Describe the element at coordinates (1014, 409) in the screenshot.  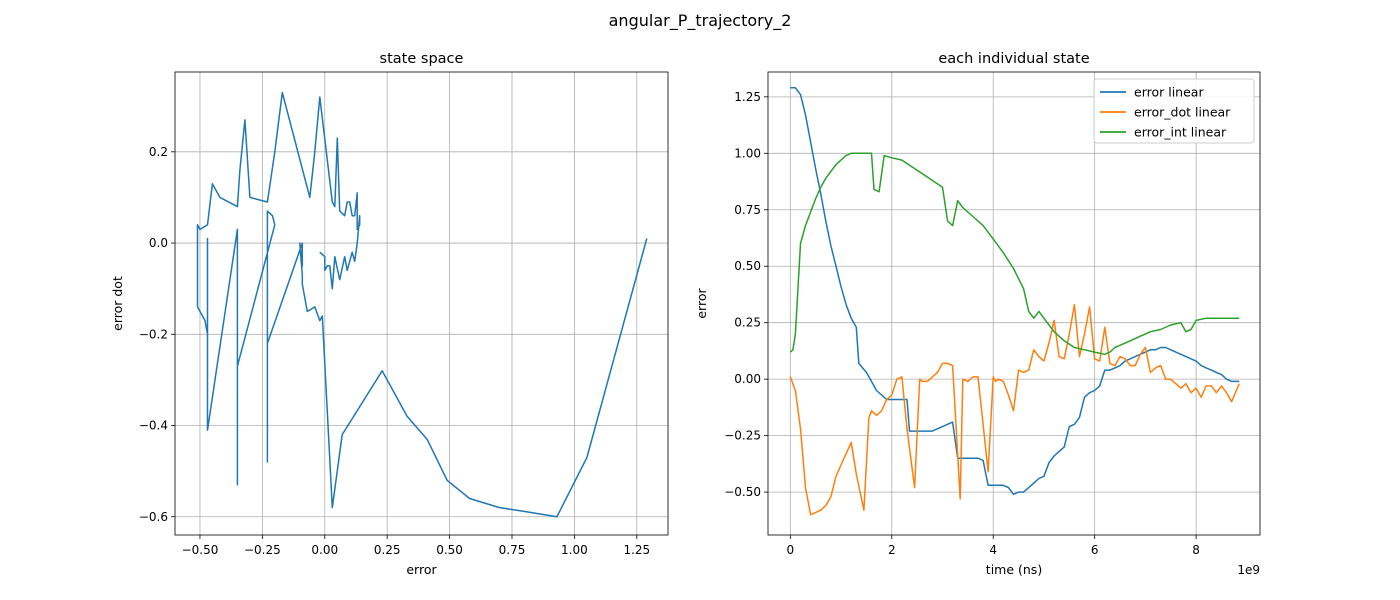
I see `series-line-error-dot-linear` at that location.